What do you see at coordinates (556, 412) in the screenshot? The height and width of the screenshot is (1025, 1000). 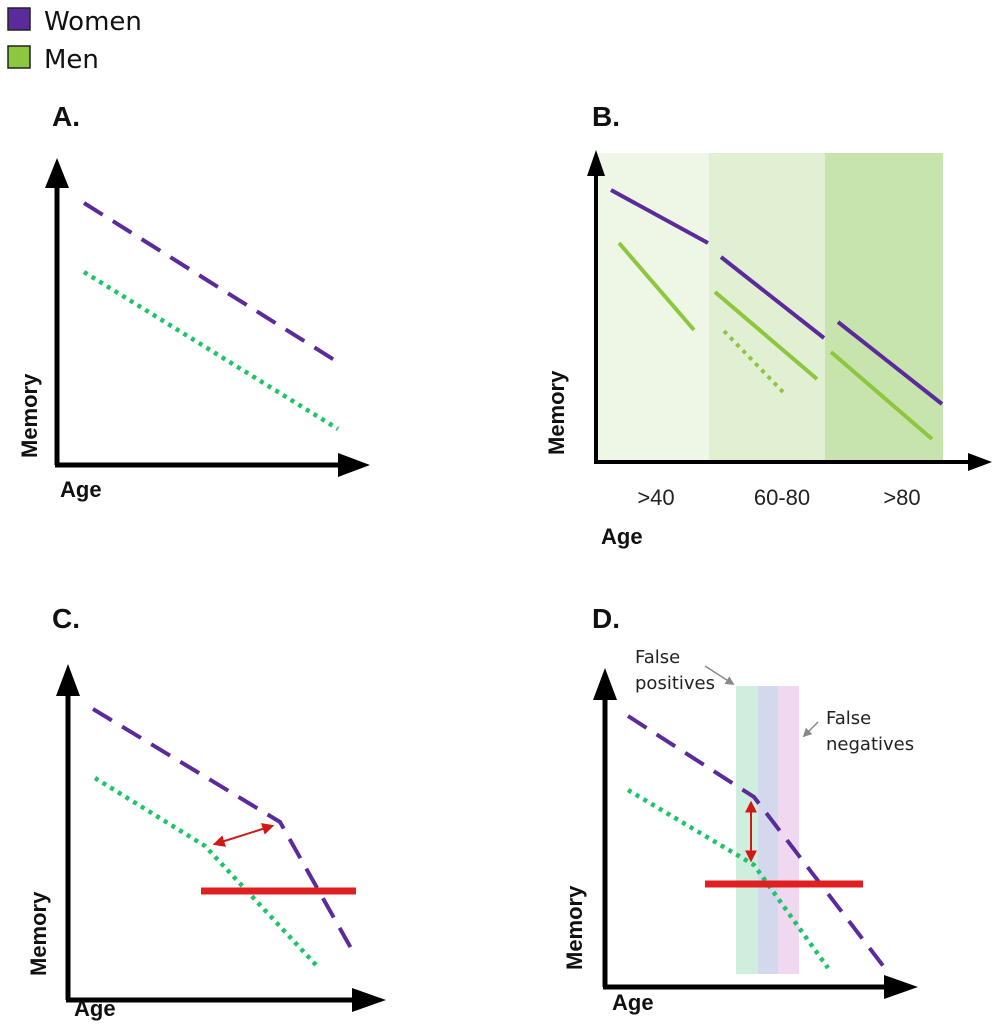 I see `panel-b-y-label: Memory` at bounding box center [556, 412].